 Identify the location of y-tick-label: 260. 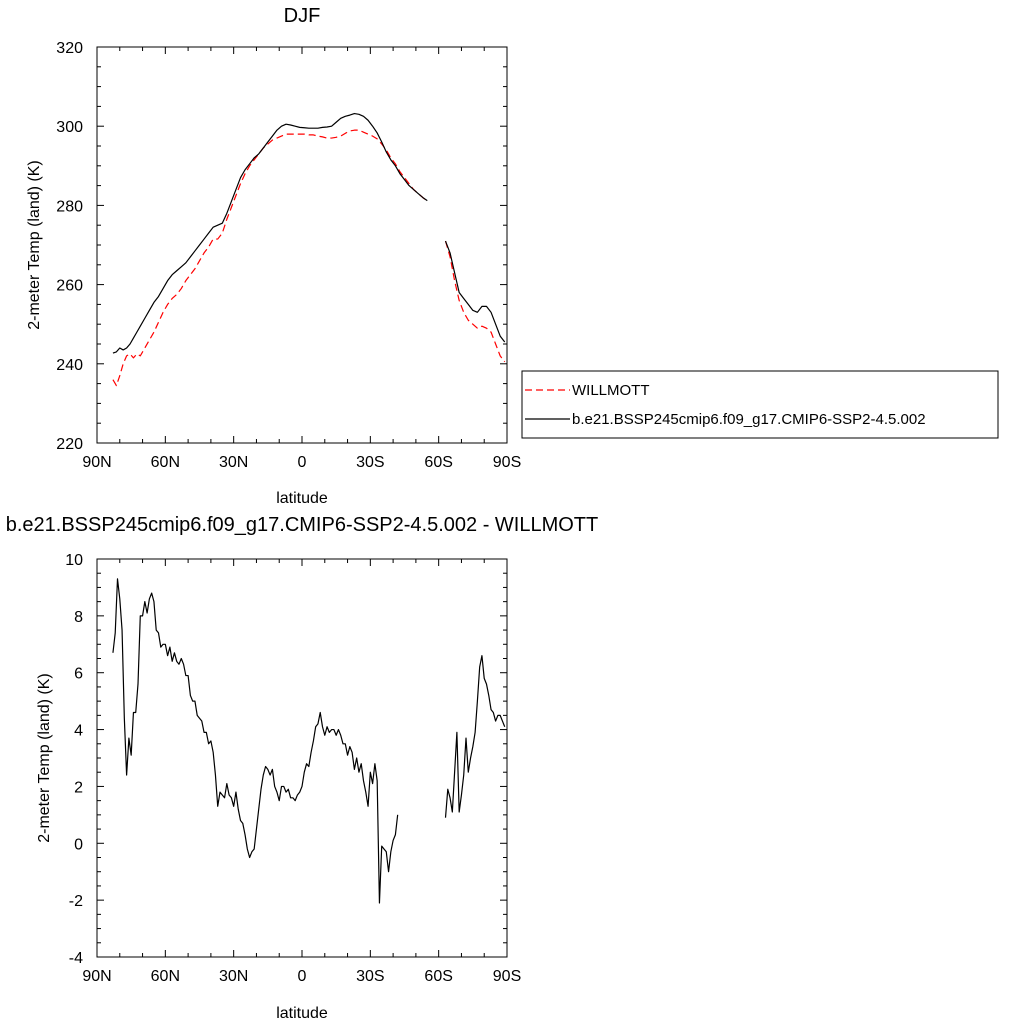
(69, 286).